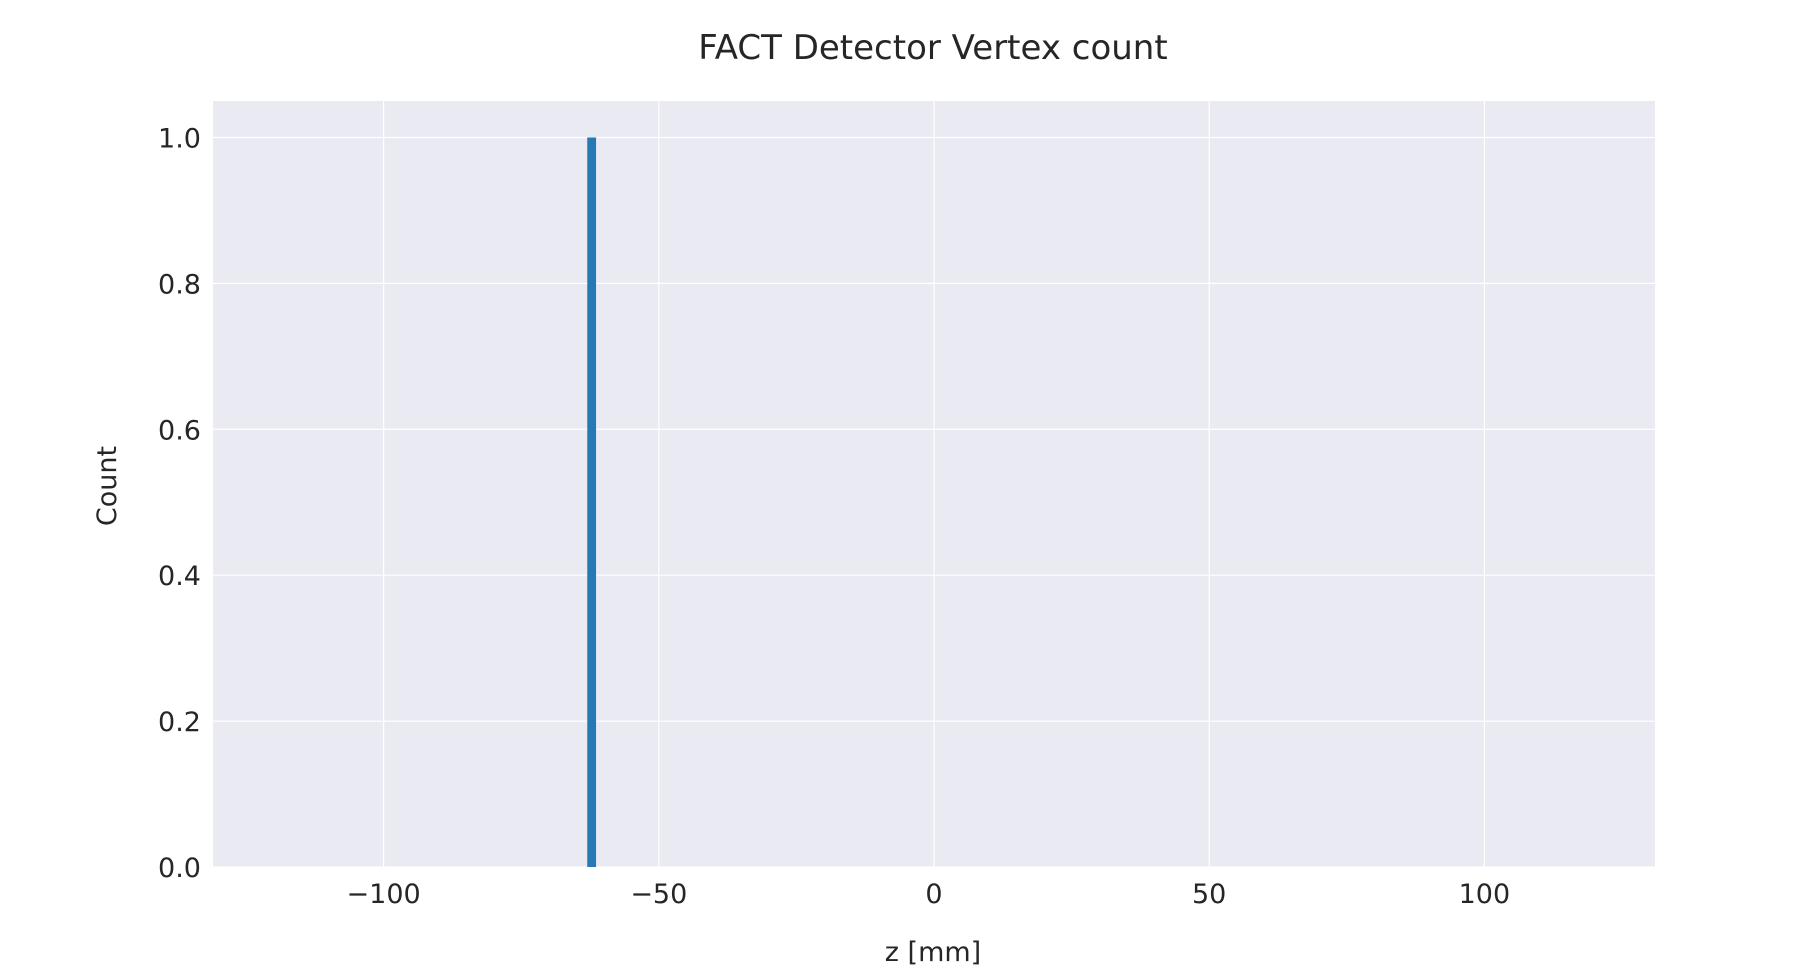 This screenshot has height=966, width=1810. What do you see at coordinates (179, 138) in the screenshot?
I see `y-tick-label: 1.0` at bounding box center [179, 138].